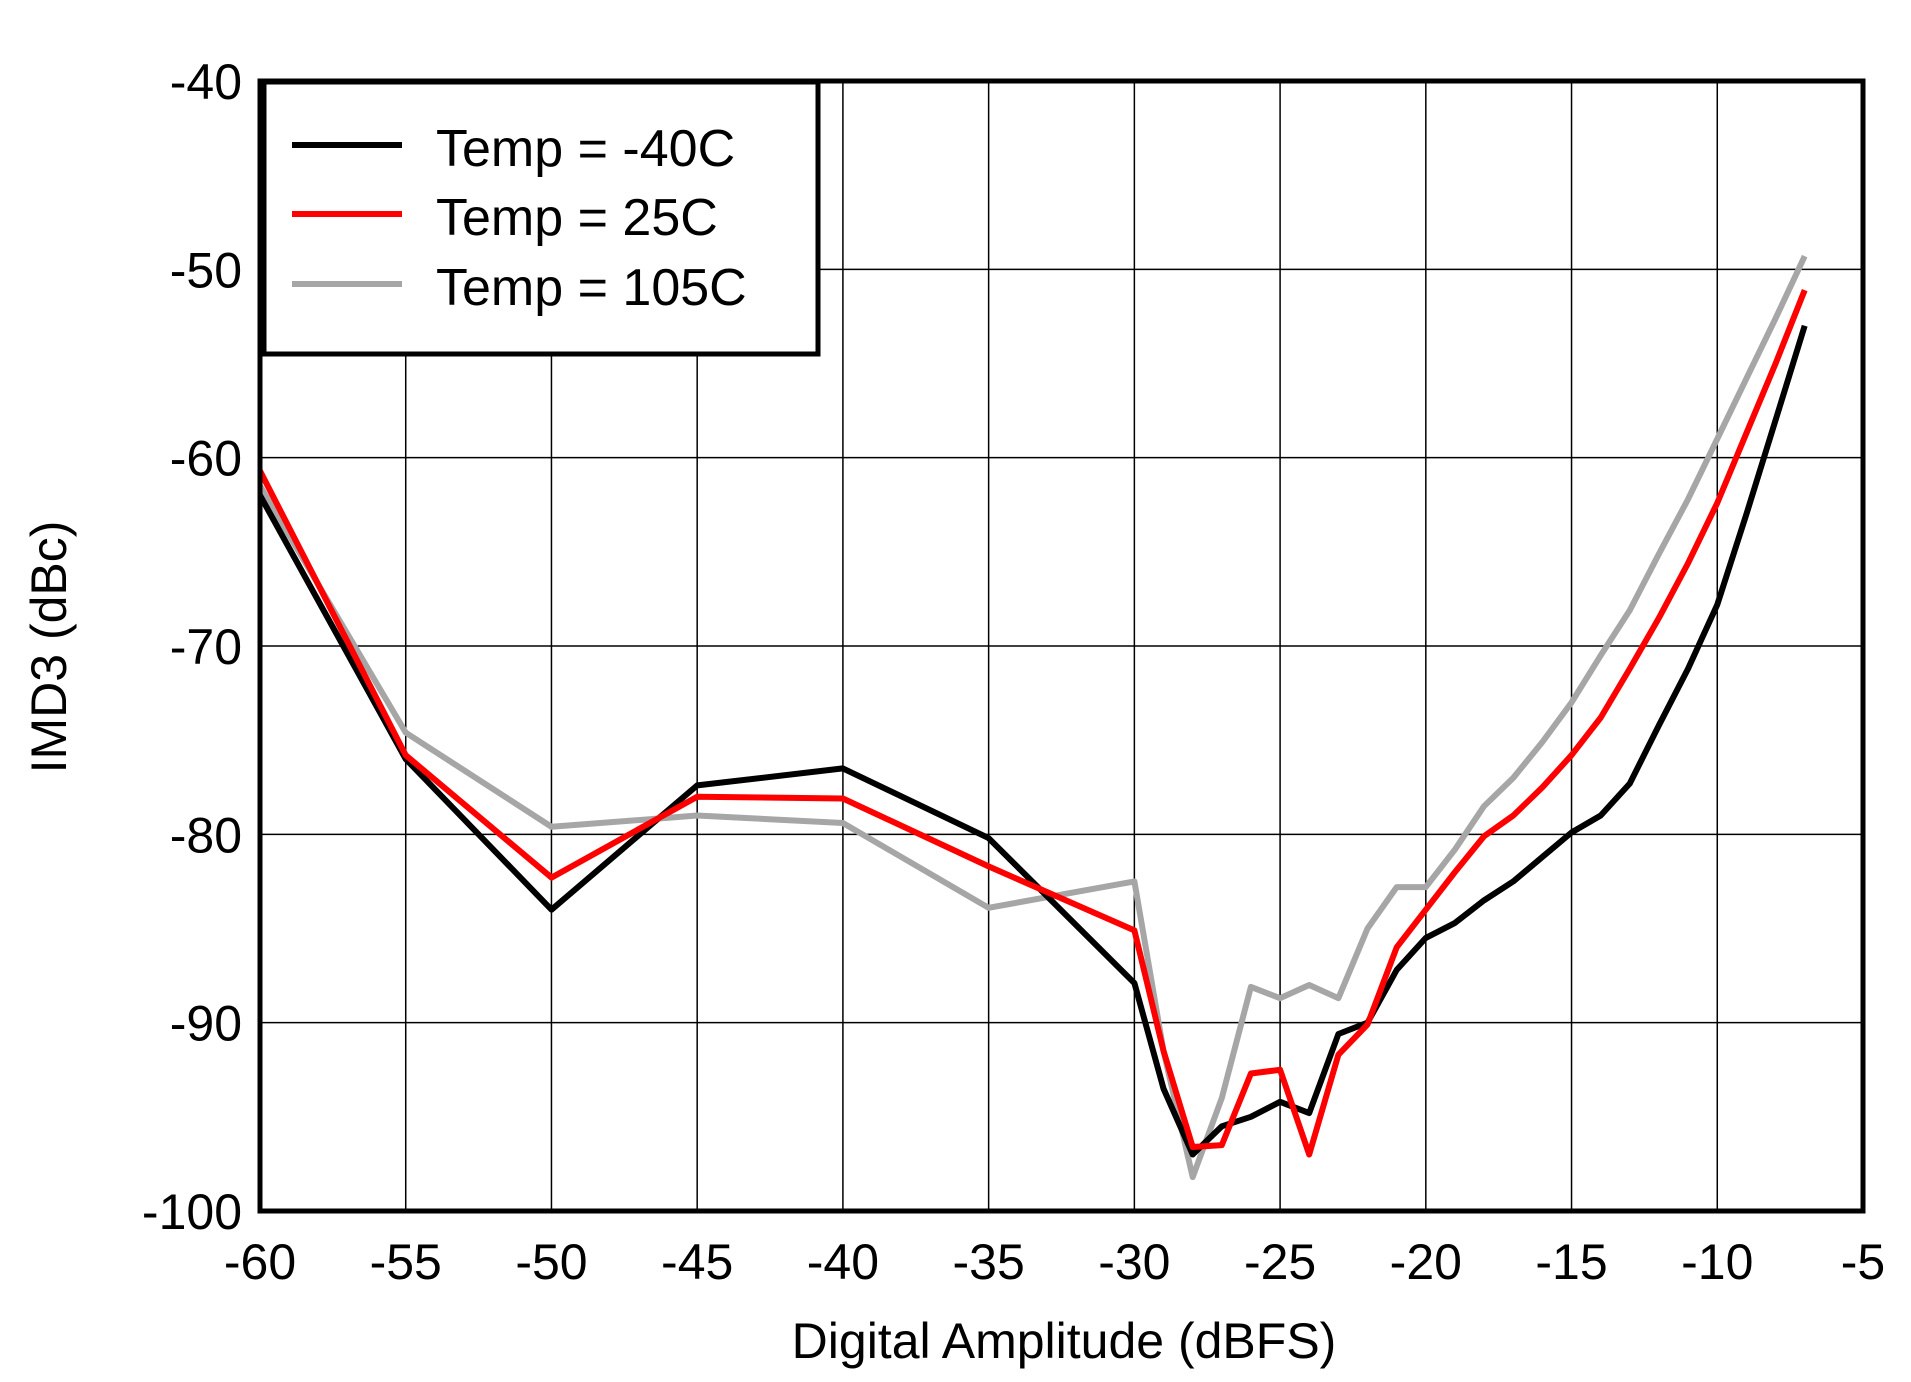  I want to click on x-tick-label: -20, so click(1426, 1262).